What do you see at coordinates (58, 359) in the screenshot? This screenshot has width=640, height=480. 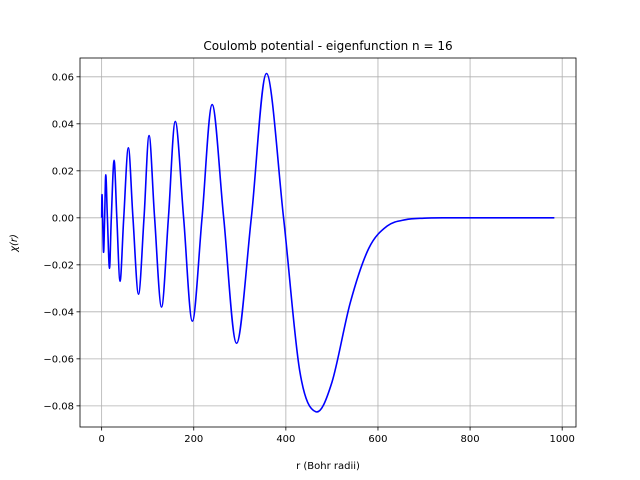 I see `y-tick-label: −0.06` at bounding box center [58, 359].